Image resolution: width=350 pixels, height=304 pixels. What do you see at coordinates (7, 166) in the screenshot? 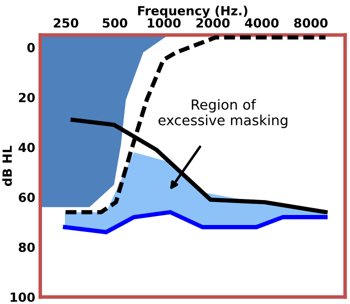
I see `y-axis-title: dB HL` at bounding box center [7, 166].